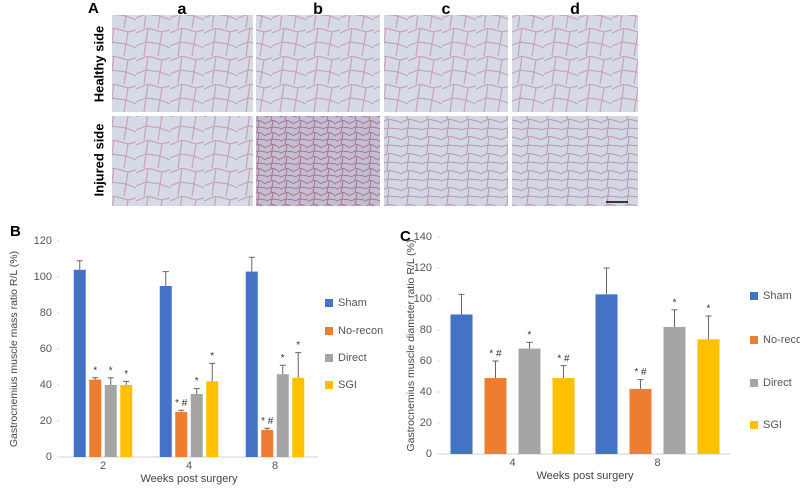  I want to click on row-label: Injured side, so click(98, 160).